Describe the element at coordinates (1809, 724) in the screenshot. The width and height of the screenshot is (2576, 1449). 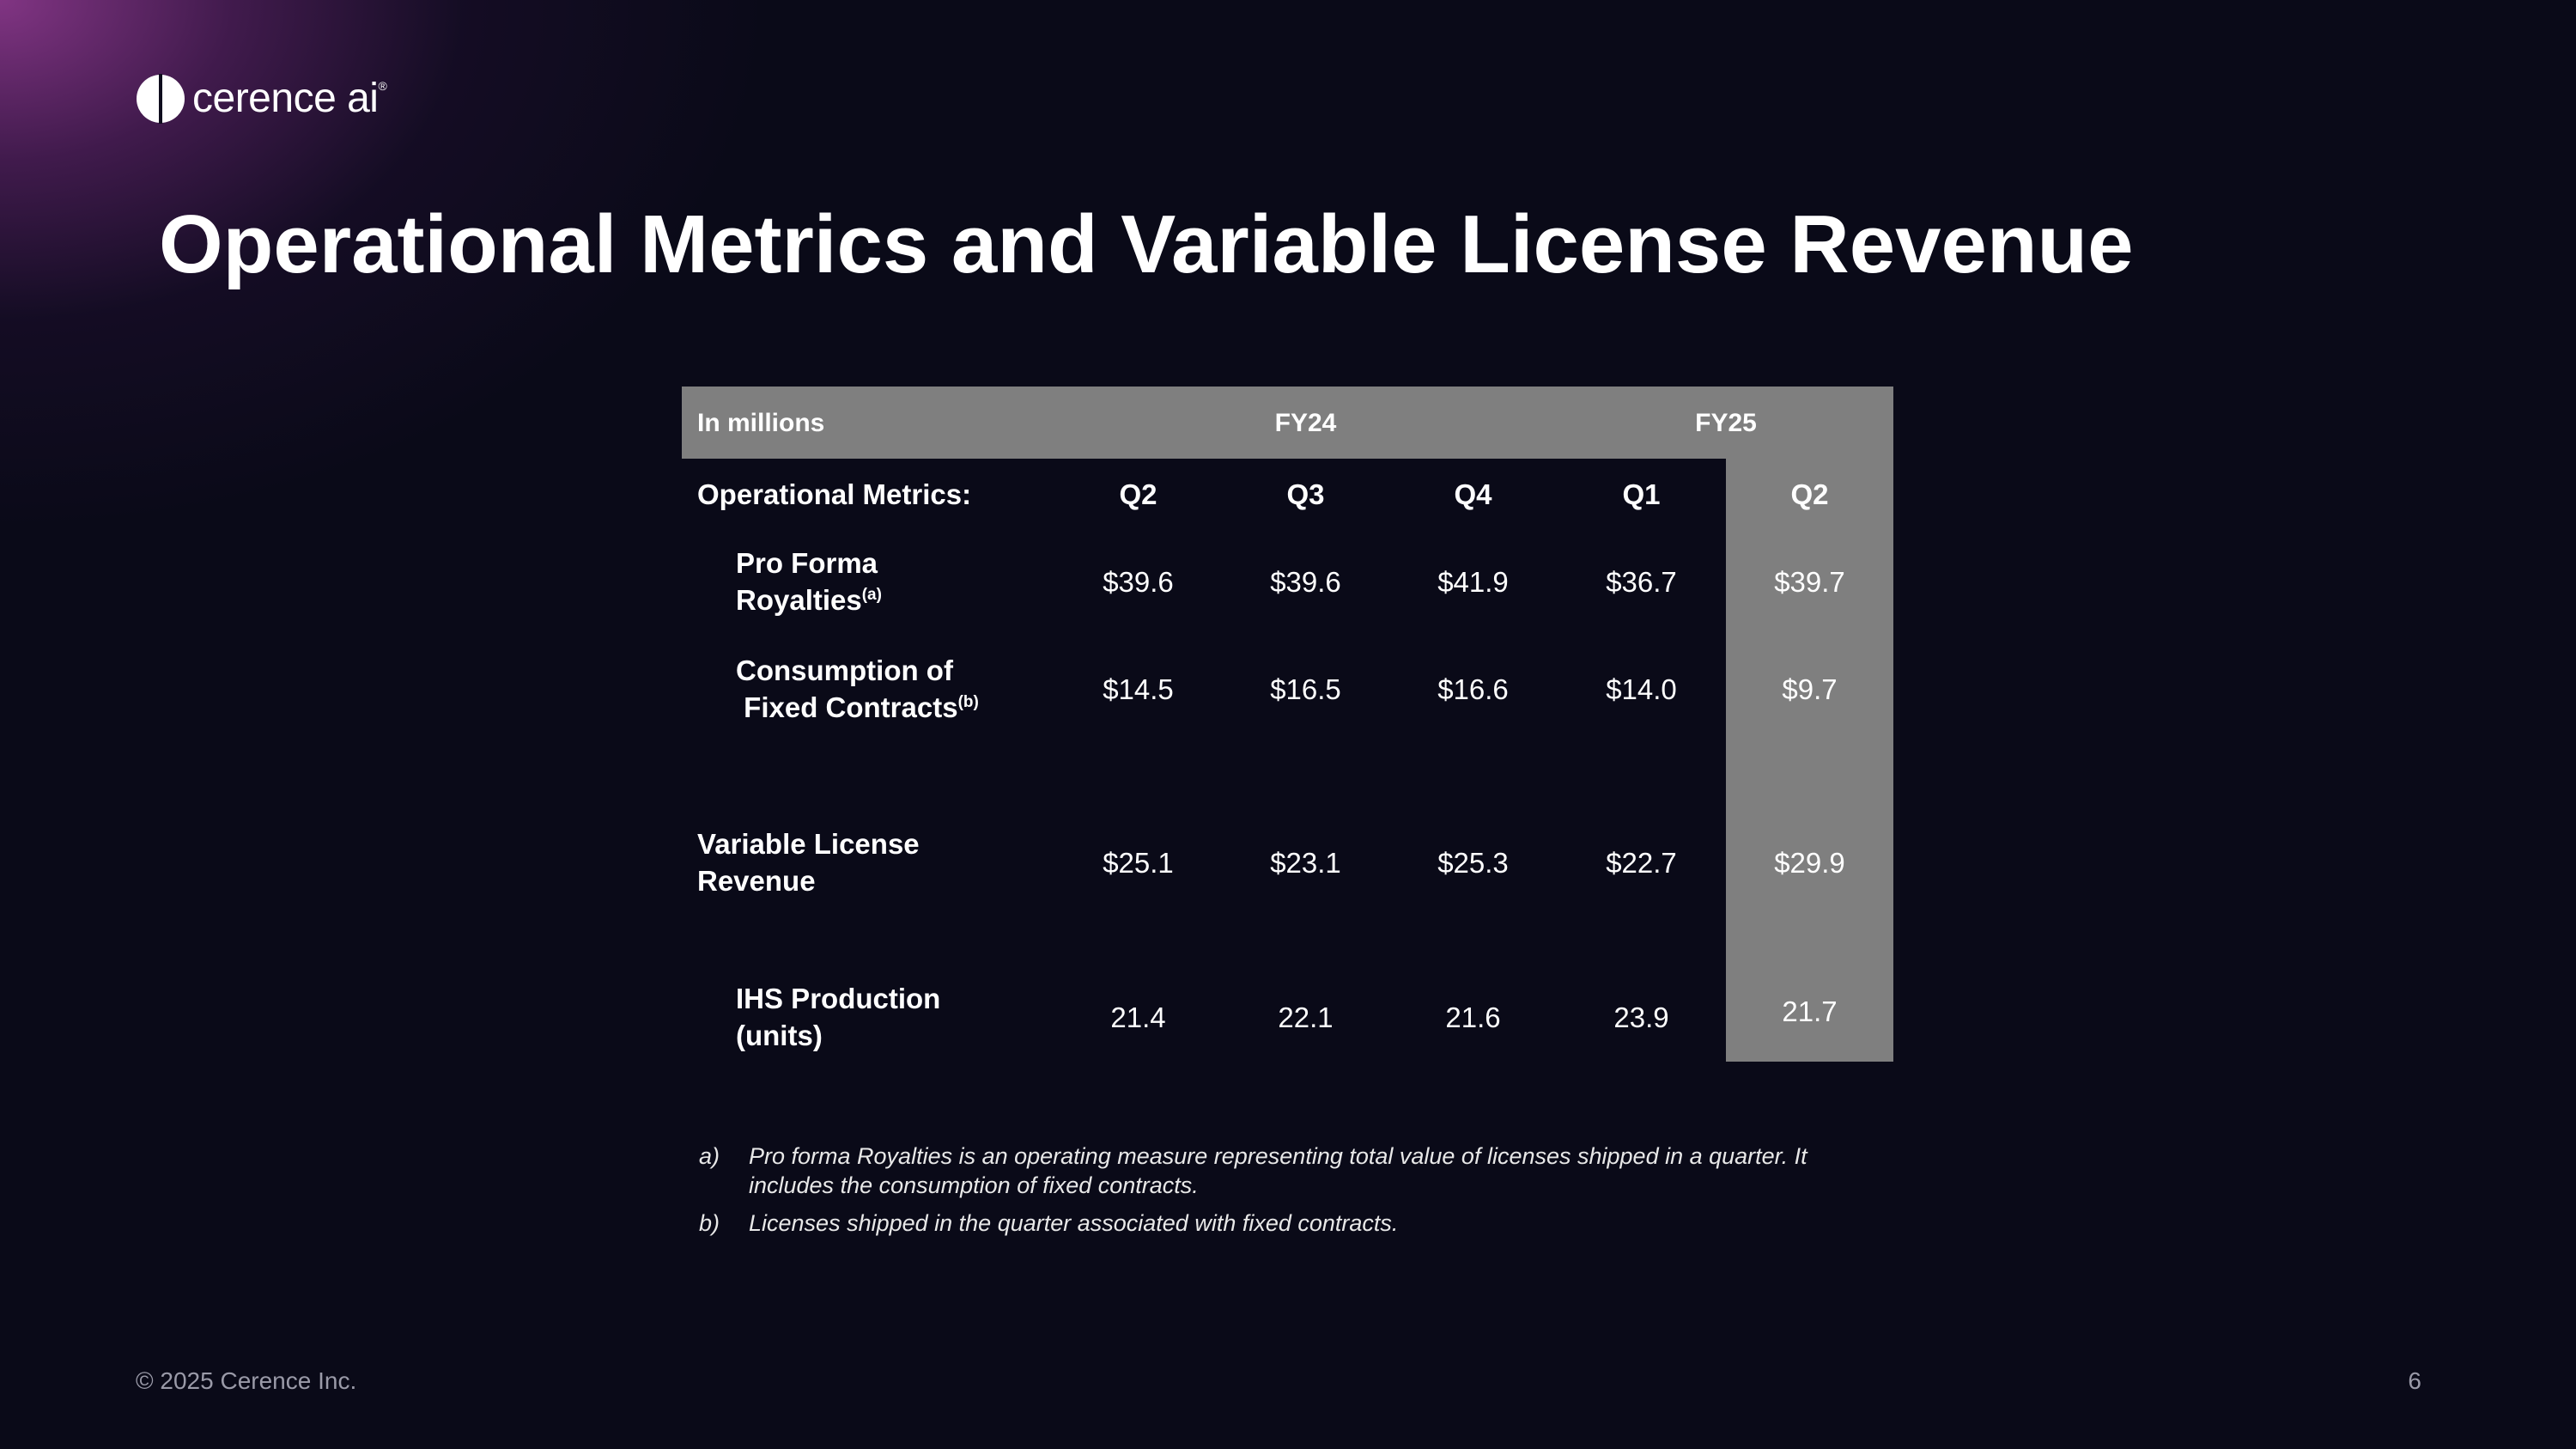
I see `fy25-q2-highlight-column` at that location.